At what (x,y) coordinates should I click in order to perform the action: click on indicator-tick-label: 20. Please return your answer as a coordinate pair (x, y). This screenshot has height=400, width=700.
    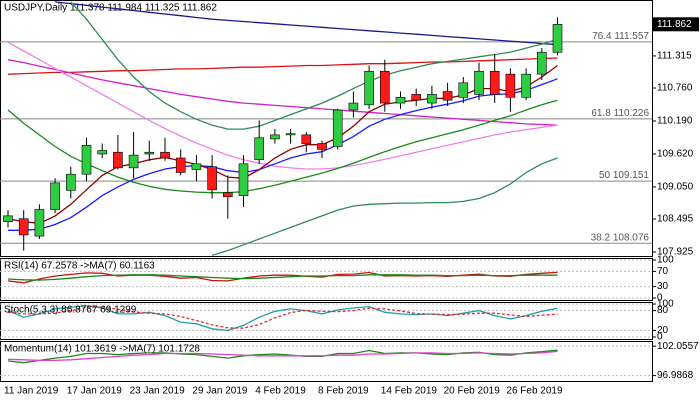
    Looking at the image, I should click on (663, 330).